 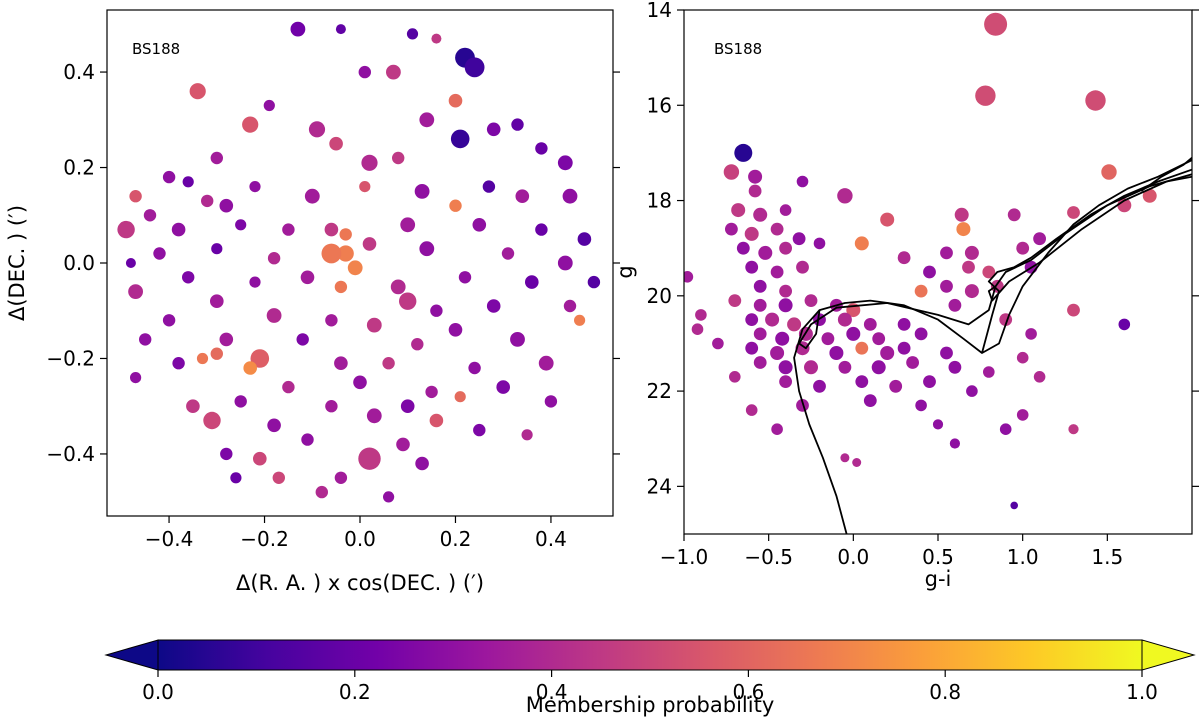 I want to click on y-tick-label: 24, so click(x=659, y=486).